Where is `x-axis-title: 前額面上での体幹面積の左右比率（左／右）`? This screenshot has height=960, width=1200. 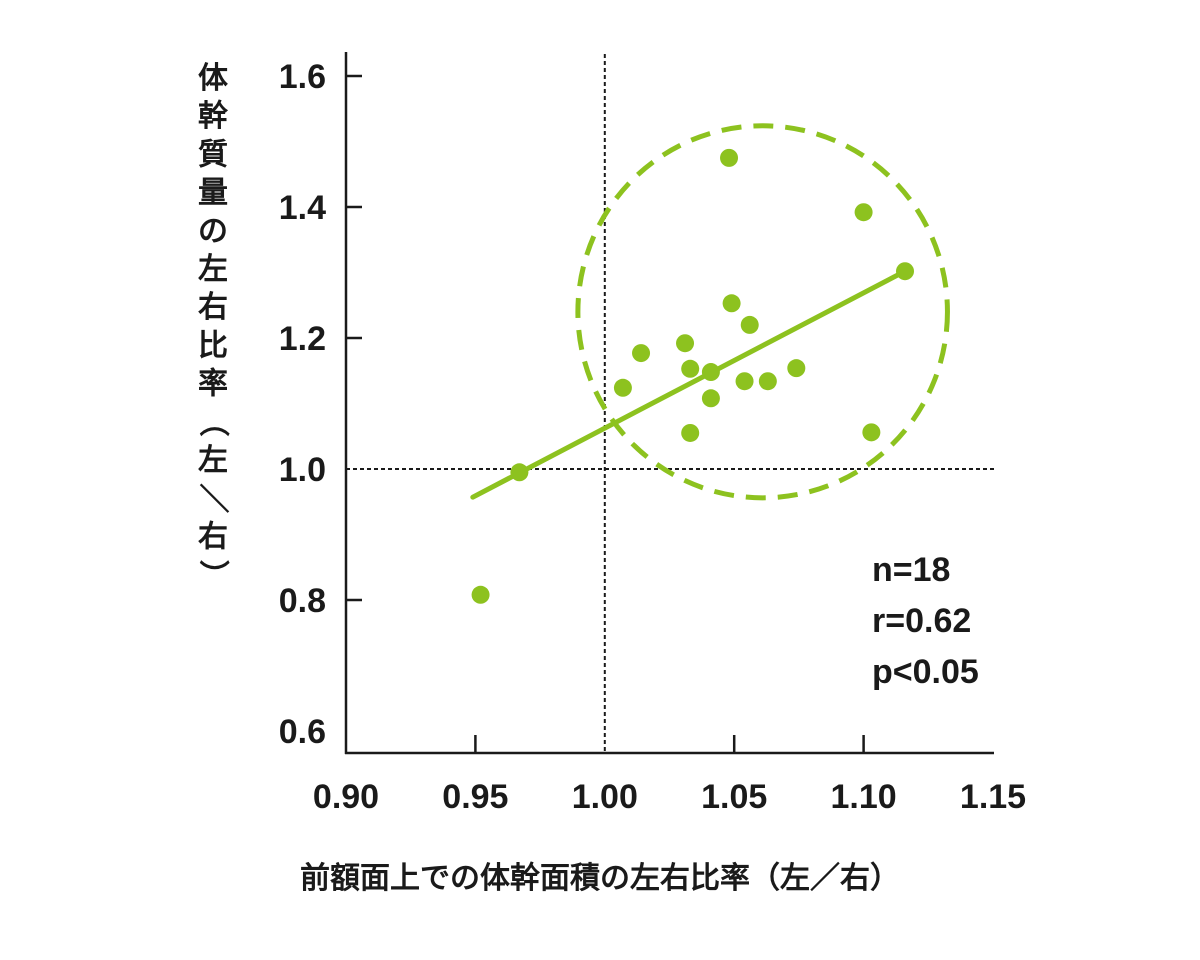
x-axis-title: 前額面上での体幹面積の左右比率（左／右） is located at coordinates (600, 878).